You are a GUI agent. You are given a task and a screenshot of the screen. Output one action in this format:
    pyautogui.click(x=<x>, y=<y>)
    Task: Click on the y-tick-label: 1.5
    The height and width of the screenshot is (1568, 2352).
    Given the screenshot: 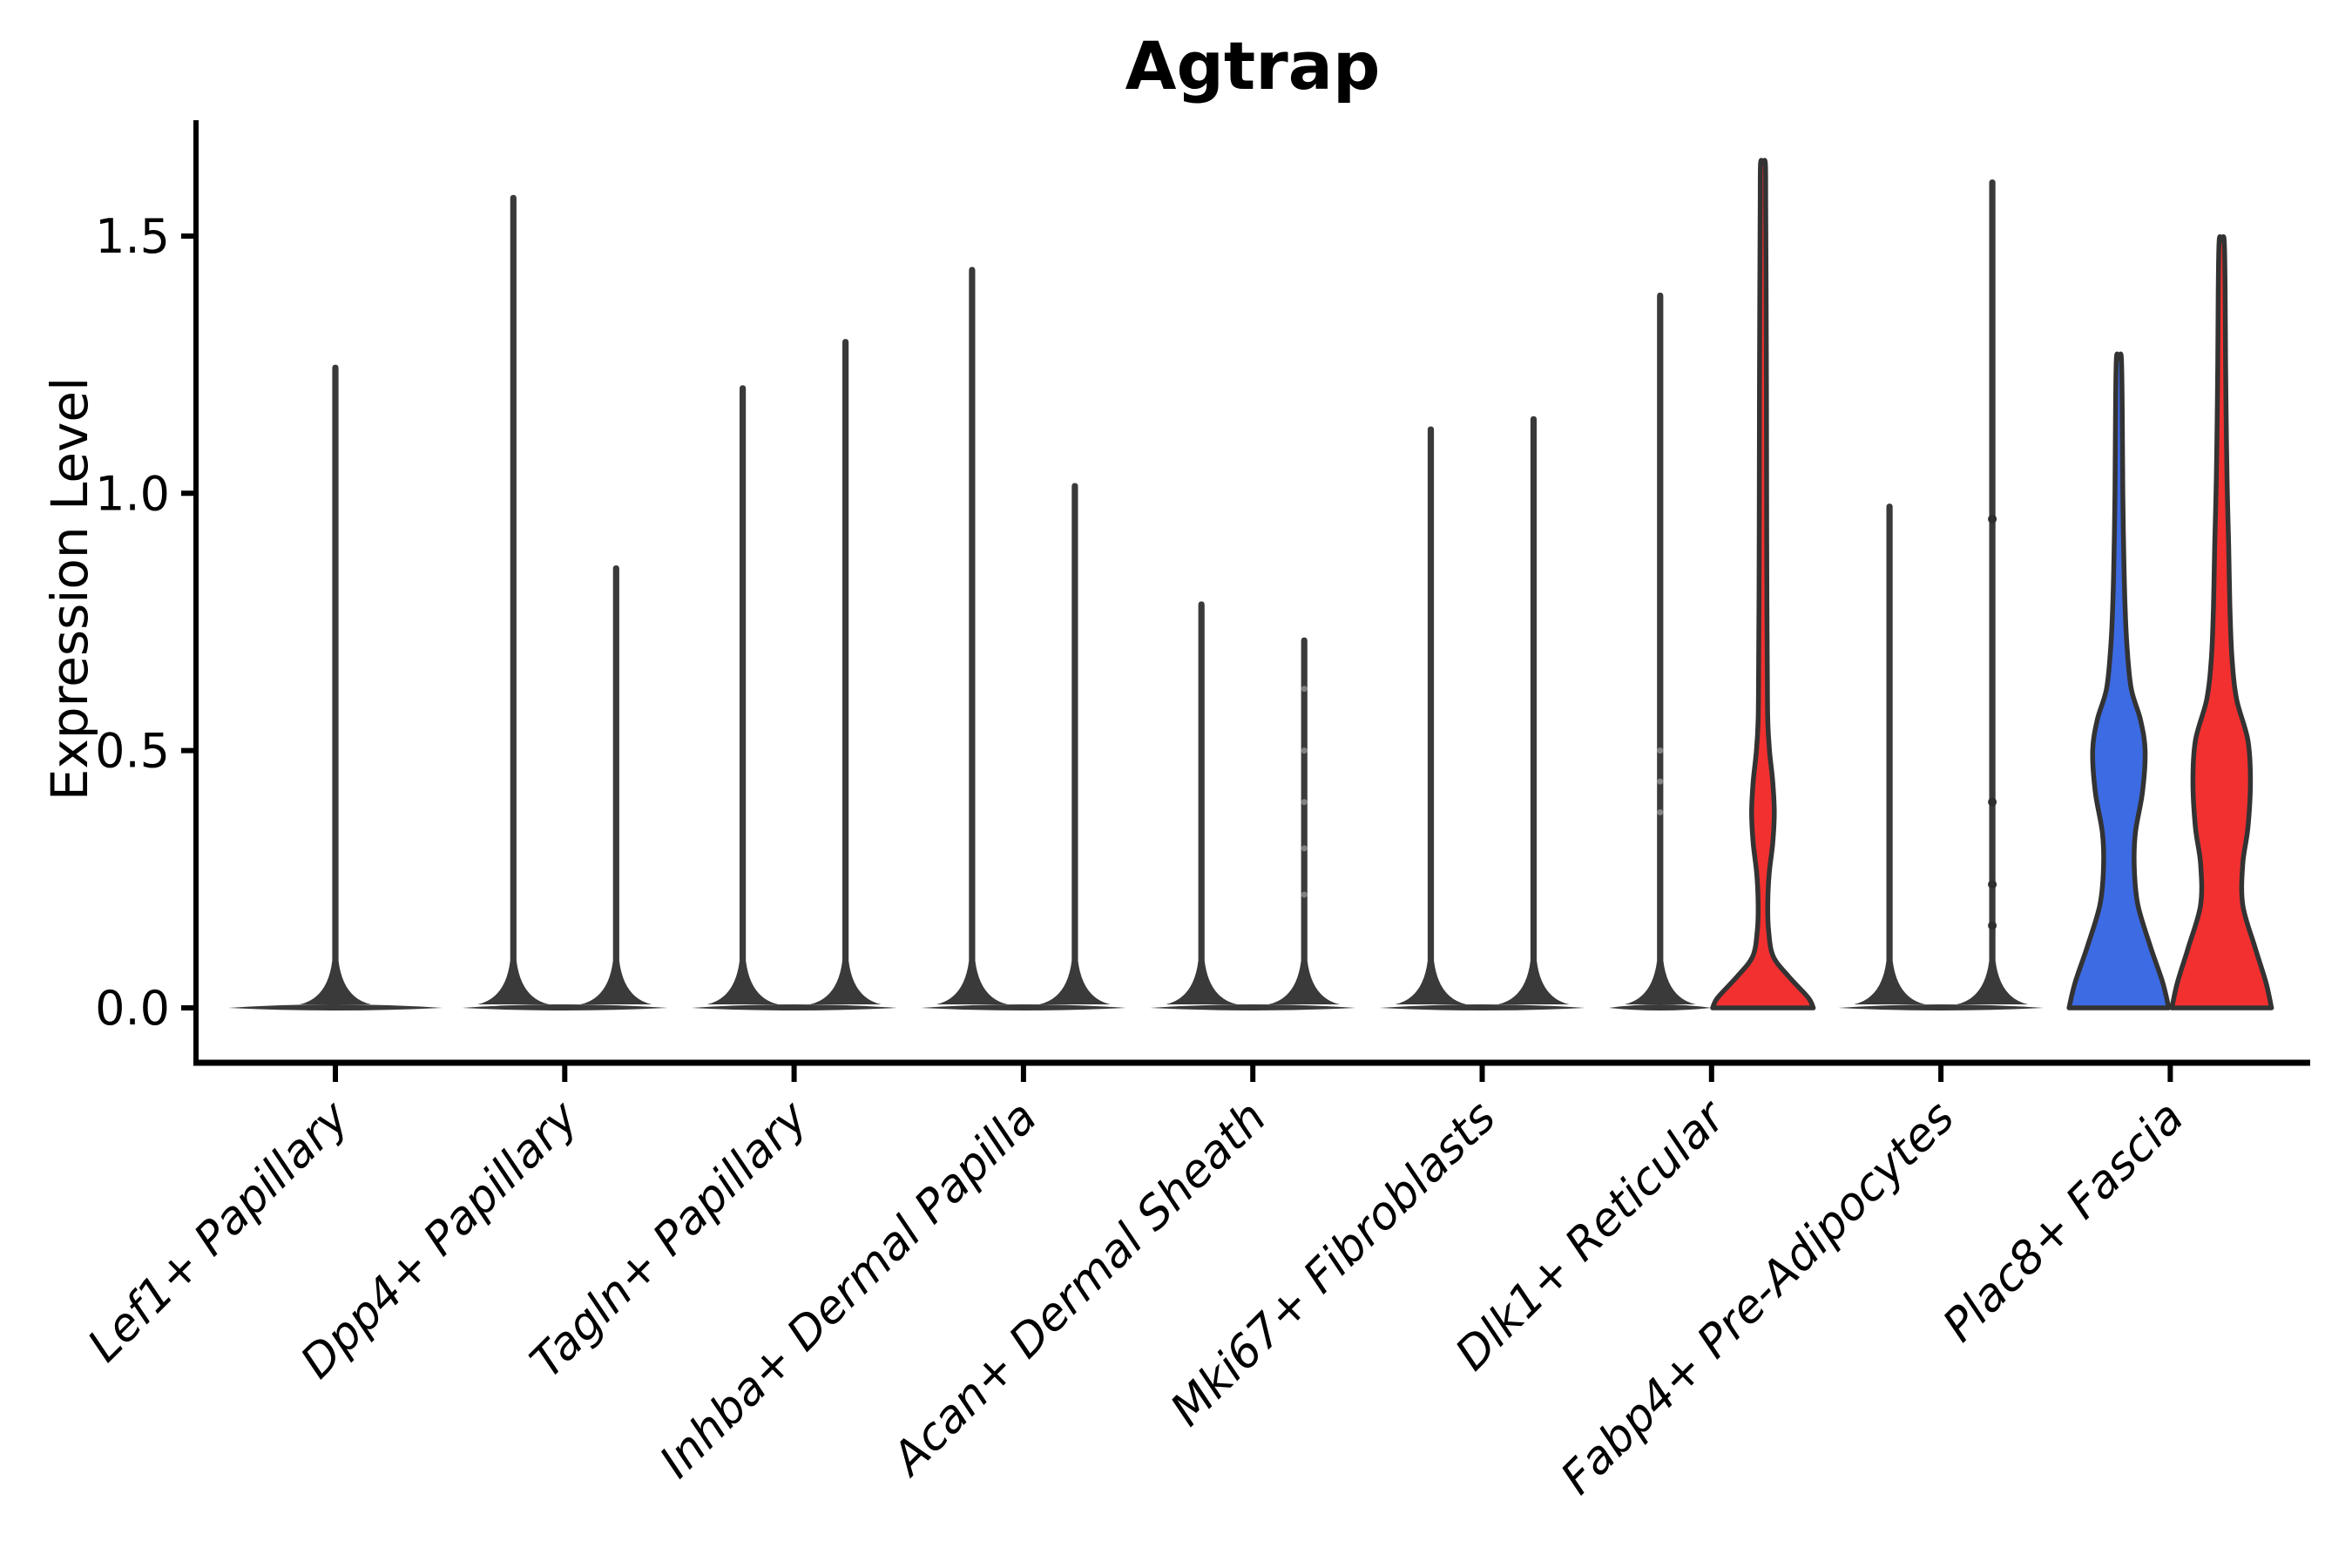 What is the action you would take?
    pyautogui.click(x=132, y=236)
    